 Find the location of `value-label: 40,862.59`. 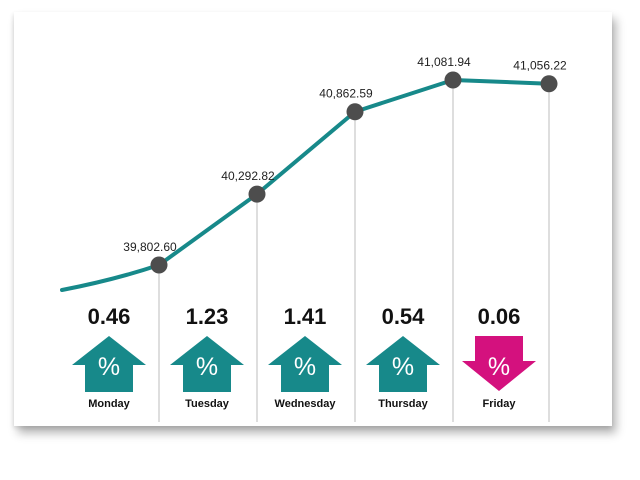

value-label: 40,862.59 is located at coordinates (346, 94).